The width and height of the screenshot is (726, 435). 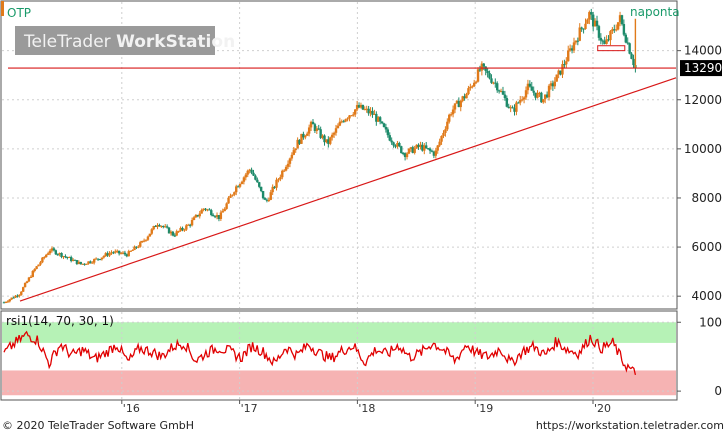 I want to click on time-tick-label: '17, so click(x=249, y=408).